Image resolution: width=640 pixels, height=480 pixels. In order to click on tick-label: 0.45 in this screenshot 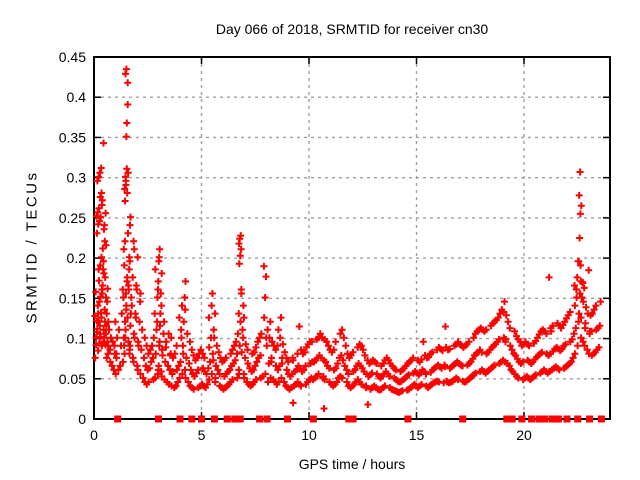, I will do `click(72, 57)`.